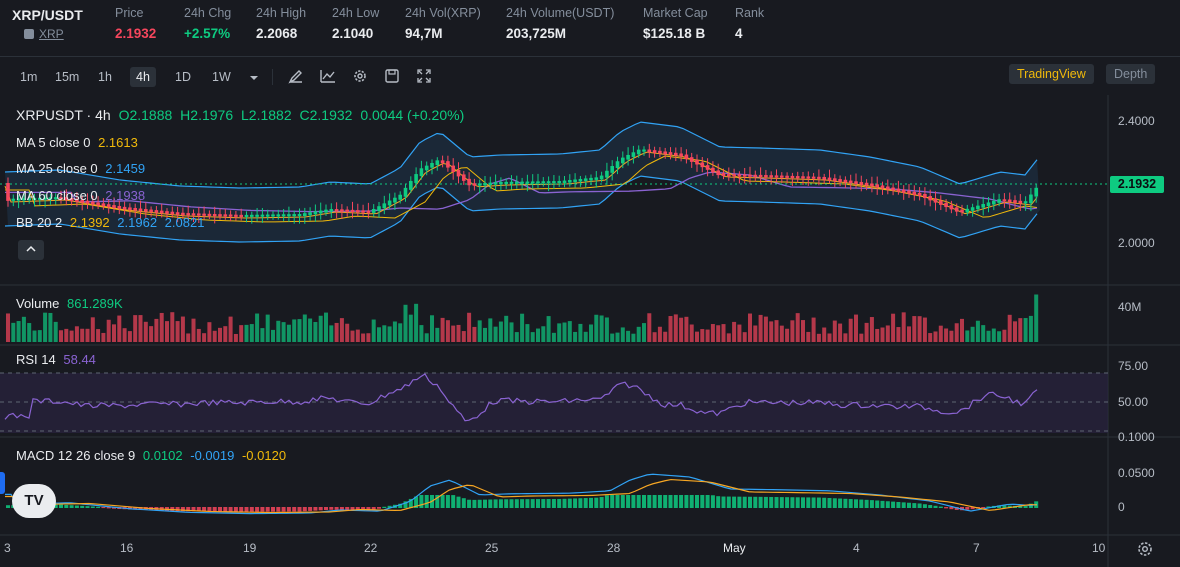 This screenshot has height=567, width=1180. Describe the element at coordinates (105, 77) in the screenshot. I see `interval-1h: 1h` at that location.